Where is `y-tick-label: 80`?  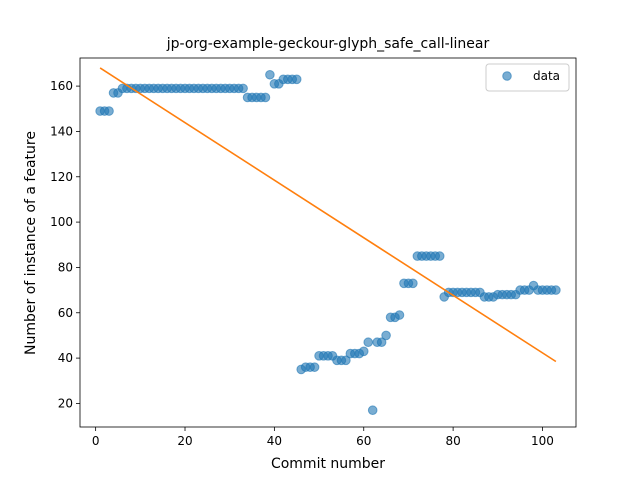
y-tick-label: 80 is located at coordinates (65, 267).